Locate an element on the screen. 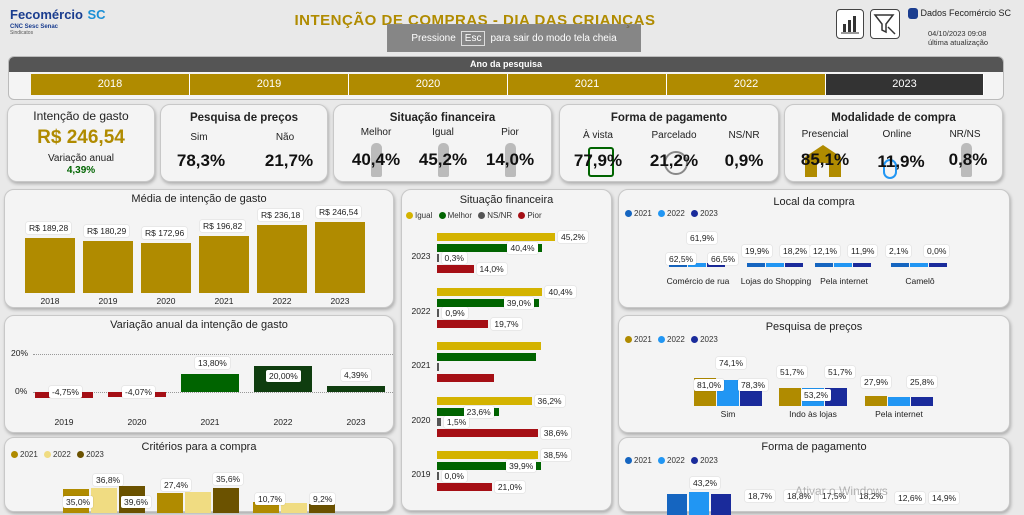  x-tick: 2019 is located at coordinates (108, 301).